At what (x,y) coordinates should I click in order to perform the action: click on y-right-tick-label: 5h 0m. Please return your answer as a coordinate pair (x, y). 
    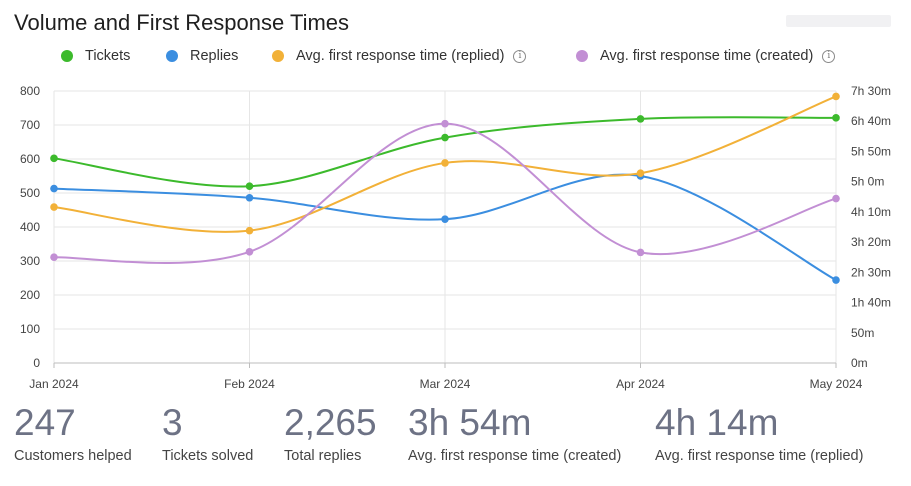
    Looking at the image, I should click on (867, 182).